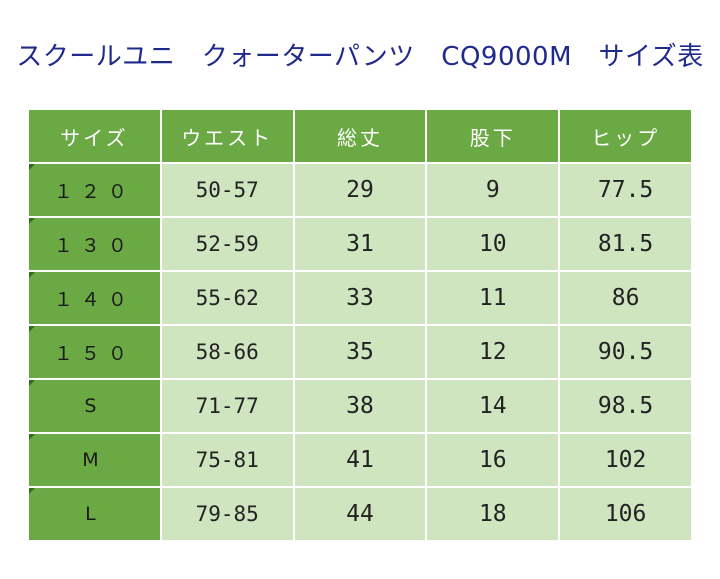 This screenshot has height=579, width=720. Describe the element at coordinates (94, 352) in the screenshot. I see `size-cell: １５０` at that location.